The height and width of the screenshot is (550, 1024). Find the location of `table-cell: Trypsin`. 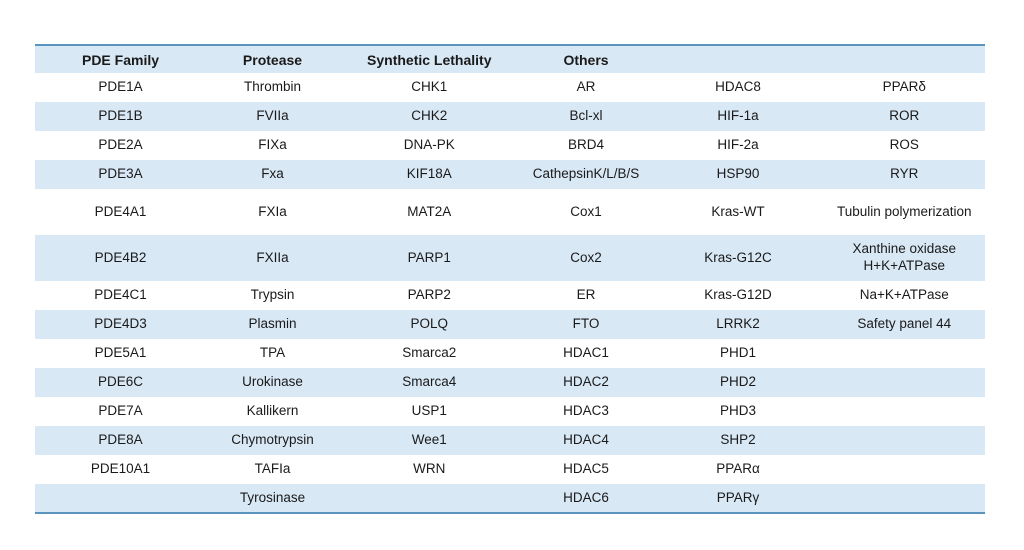

table-cell: Trypsin is located at coordinates (272, 295).